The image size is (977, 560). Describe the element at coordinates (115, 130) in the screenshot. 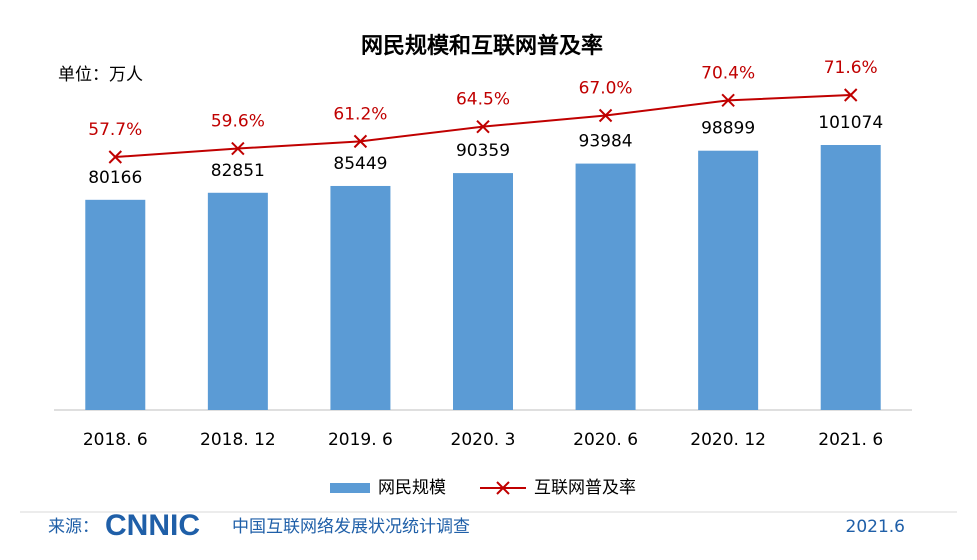

I see `value-label: 57.7%` at that location.